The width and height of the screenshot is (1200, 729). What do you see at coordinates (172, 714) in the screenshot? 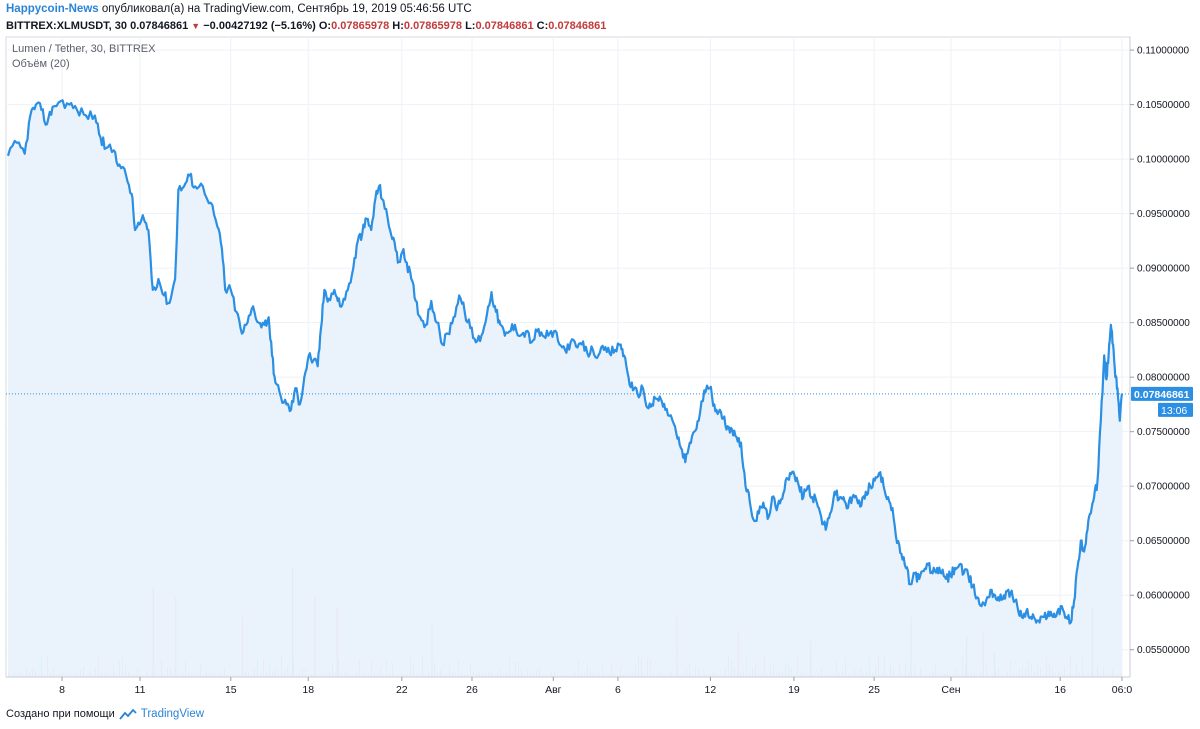
I see `tradingview-brand: TradingView` at bounding box center [172, 714].